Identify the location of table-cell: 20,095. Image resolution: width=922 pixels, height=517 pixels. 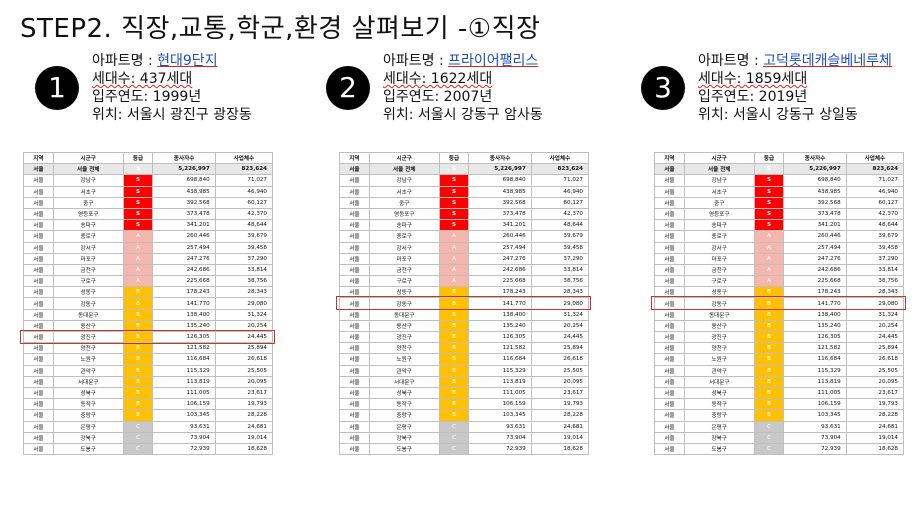
(560, 381).